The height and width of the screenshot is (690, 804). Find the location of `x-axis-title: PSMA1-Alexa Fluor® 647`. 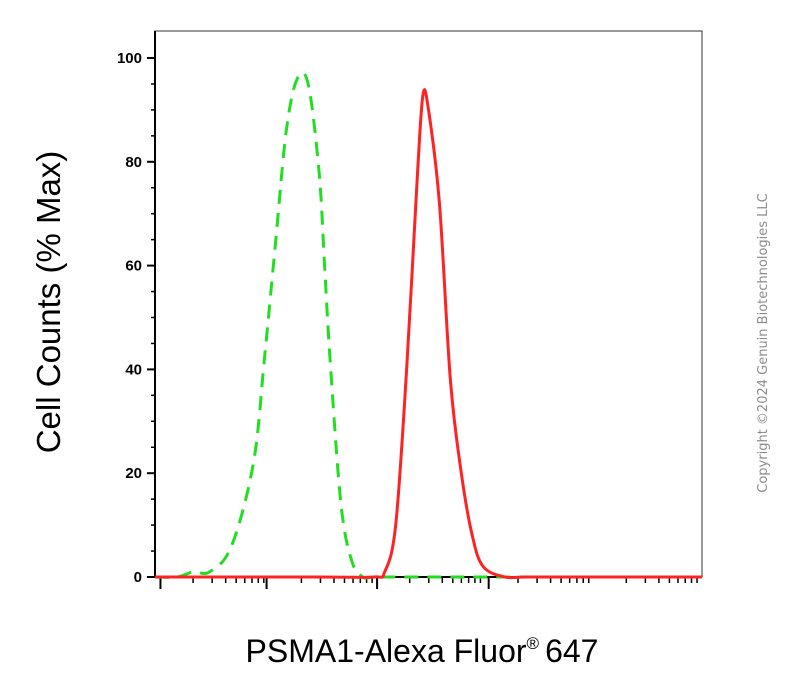

x-axis-title: PSMA1-Alexa Fluor® 647 is located at coordinates (422, 651).